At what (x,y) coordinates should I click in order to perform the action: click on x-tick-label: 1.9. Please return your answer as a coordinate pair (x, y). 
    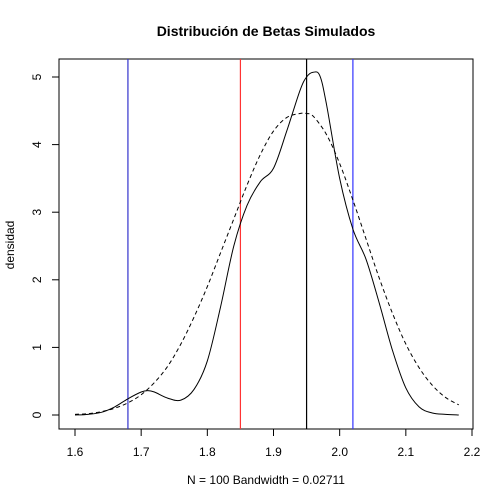
    Looking at the image, I should click on (273, 452).